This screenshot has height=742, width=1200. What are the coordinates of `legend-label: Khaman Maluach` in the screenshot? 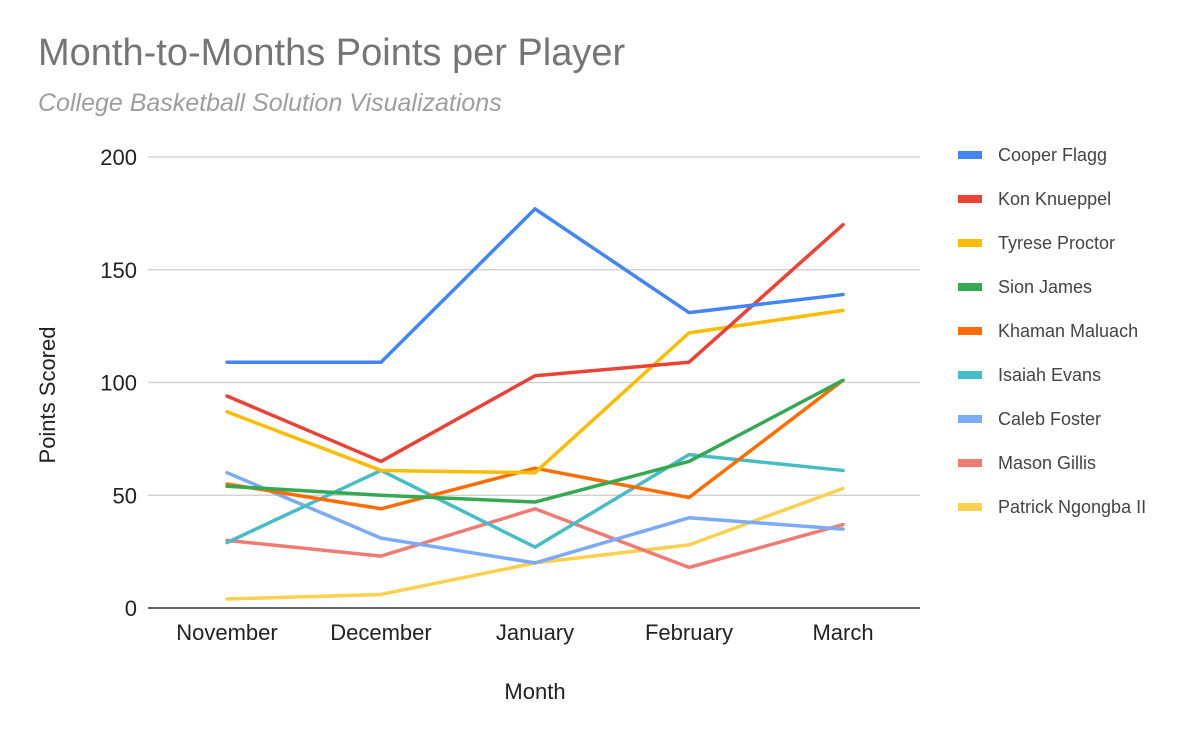 It's located at (1068, 331).